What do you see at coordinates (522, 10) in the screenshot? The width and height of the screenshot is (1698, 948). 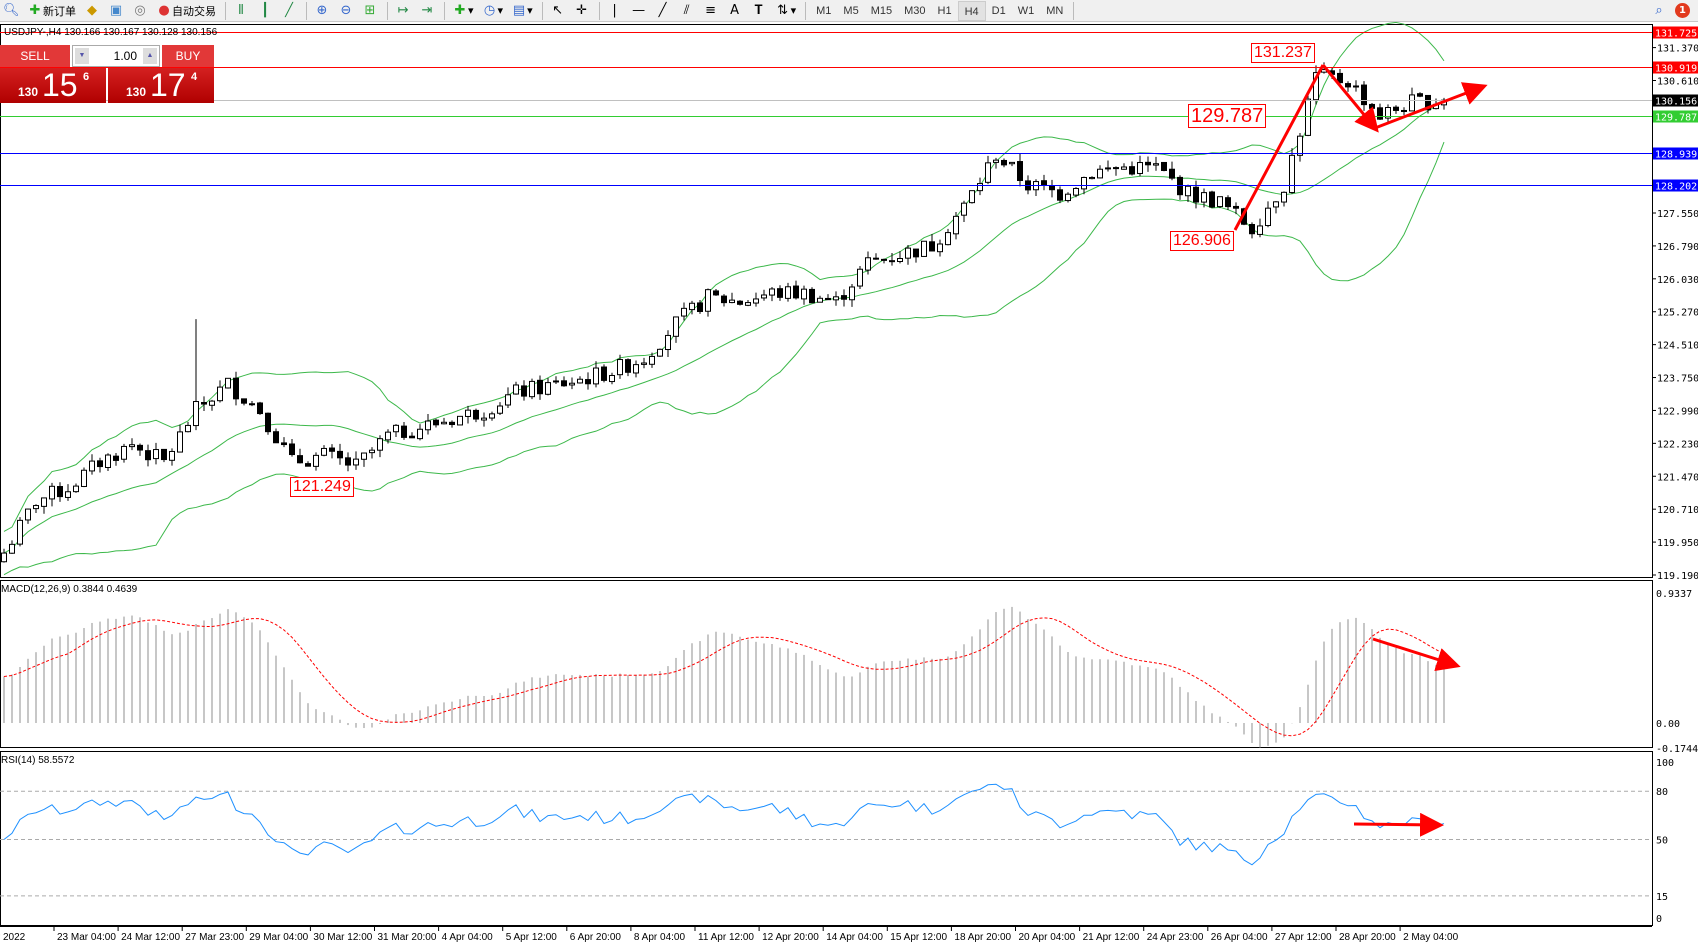 I see `templates-button: ▤ ▾` at bounding box center [522, 10].